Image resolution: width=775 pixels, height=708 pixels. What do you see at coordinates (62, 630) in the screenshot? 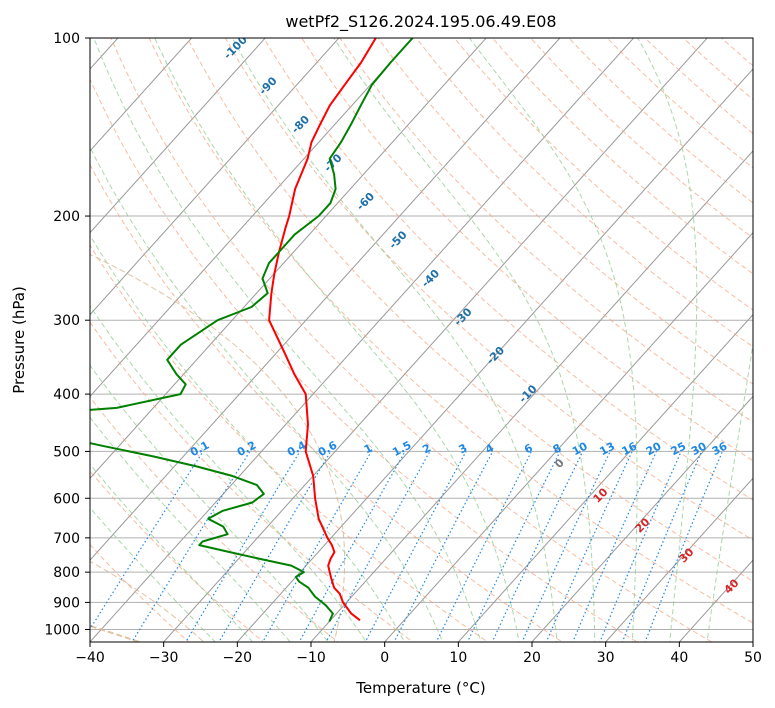
I see `y-tick-label: 1000` at bounding box center [62, 630].